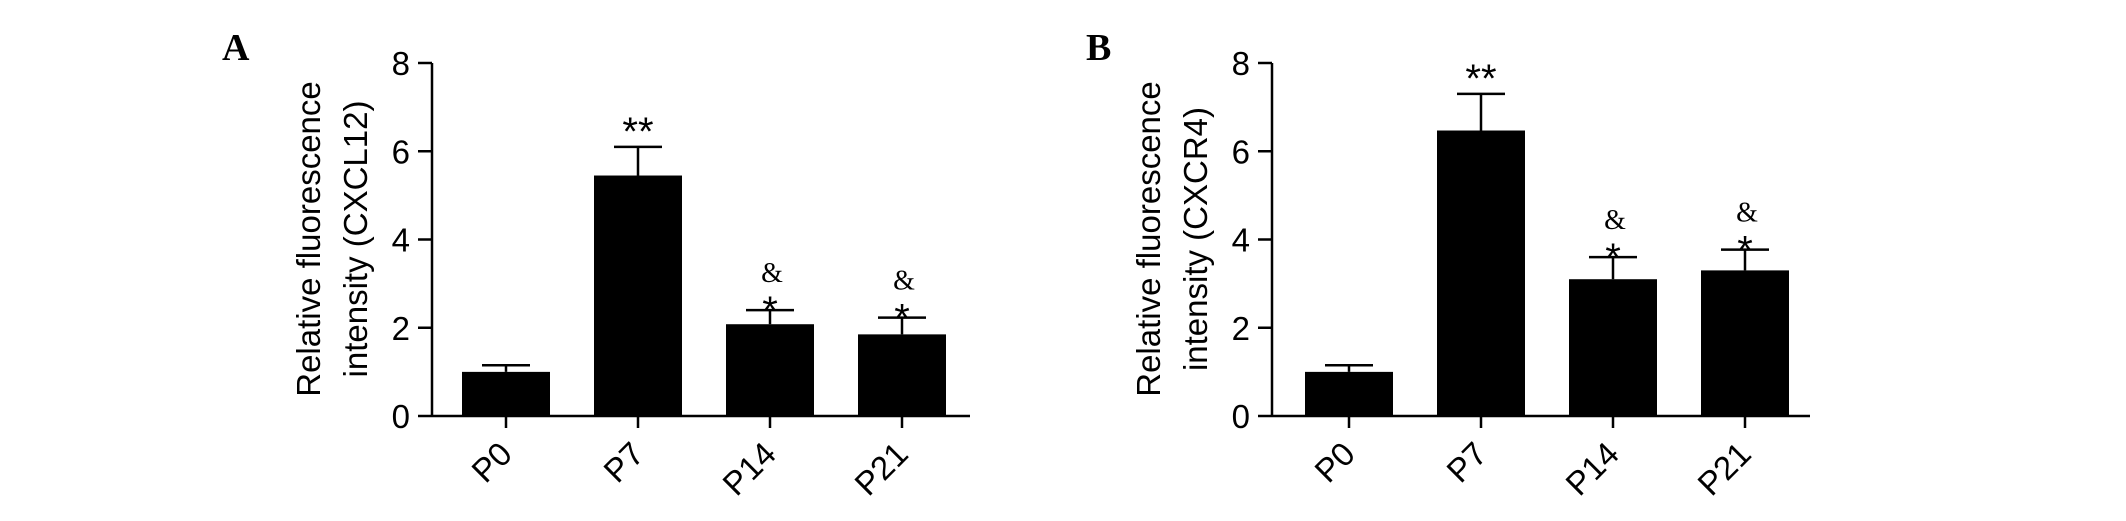  I want to click on y-axis-title-line: intensity (CXCR4), so click(1195, 239).